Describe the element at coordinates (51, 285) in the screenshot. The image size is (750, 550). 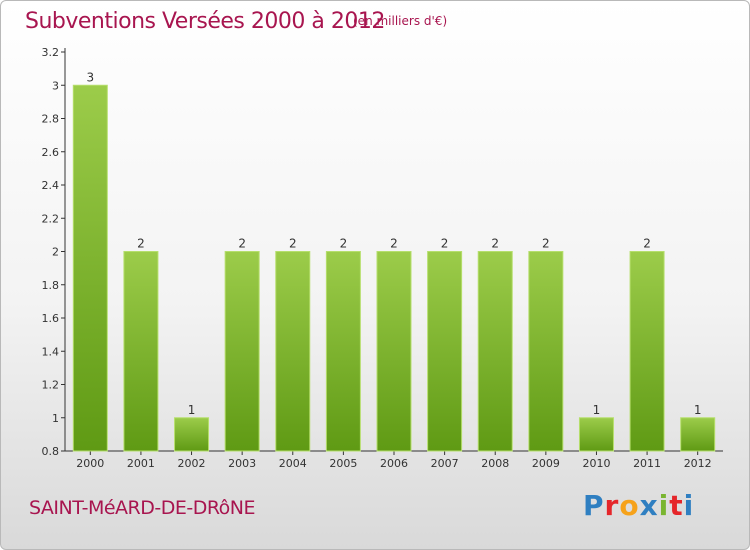
I see `y-tick-label: 1.8` at that location.